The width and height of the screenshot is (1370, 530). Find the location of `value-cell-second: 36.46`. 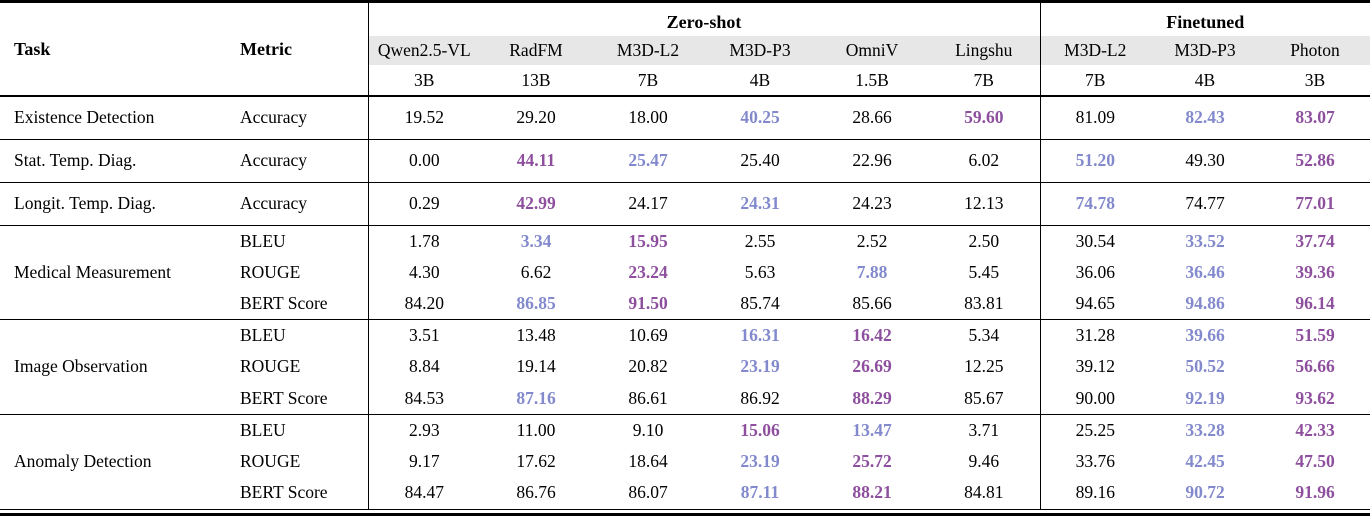

value-cell-second: 36.46 is located at coordinates (1205, 271).